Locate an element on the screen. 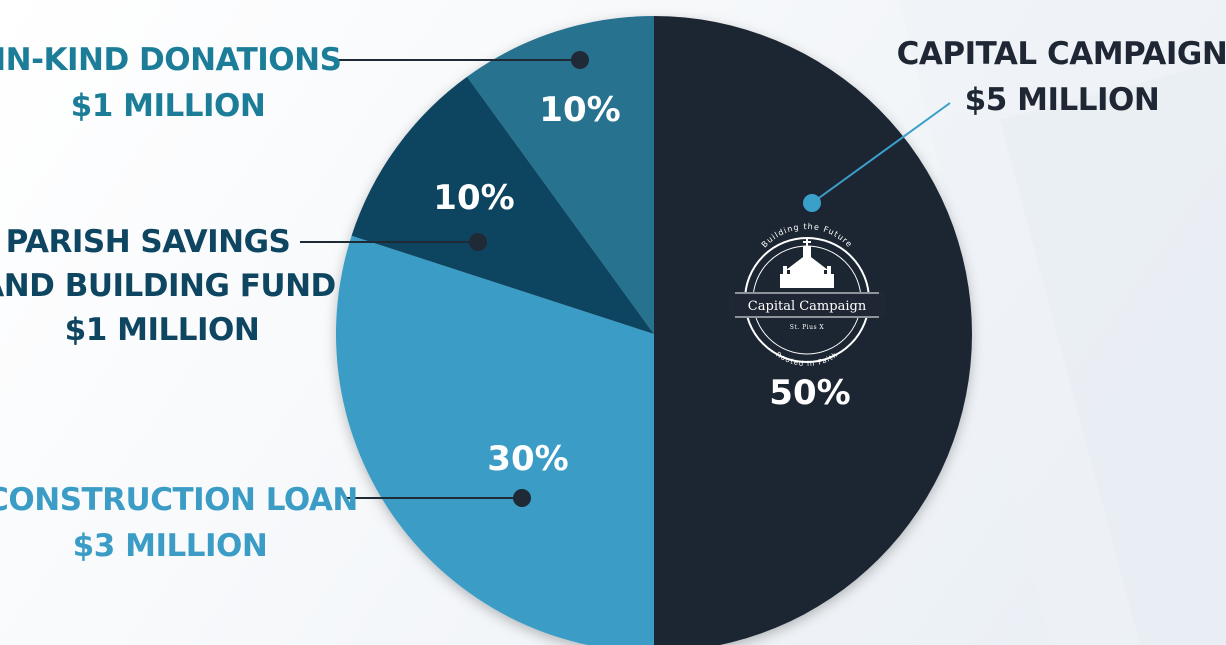 This screenshot has height=645, width=1226. slice-percent-construction-loan: 30% is located at coordinates (527, 459).